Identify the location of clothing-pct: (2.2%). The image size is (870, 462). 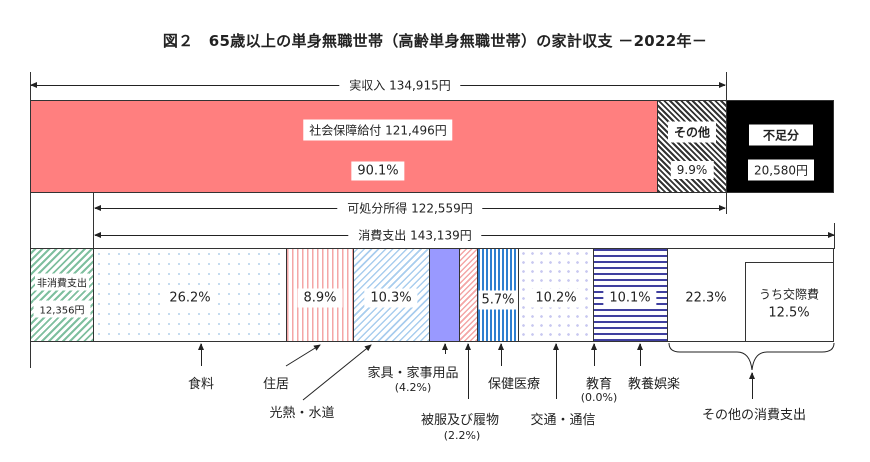
(462, 435).